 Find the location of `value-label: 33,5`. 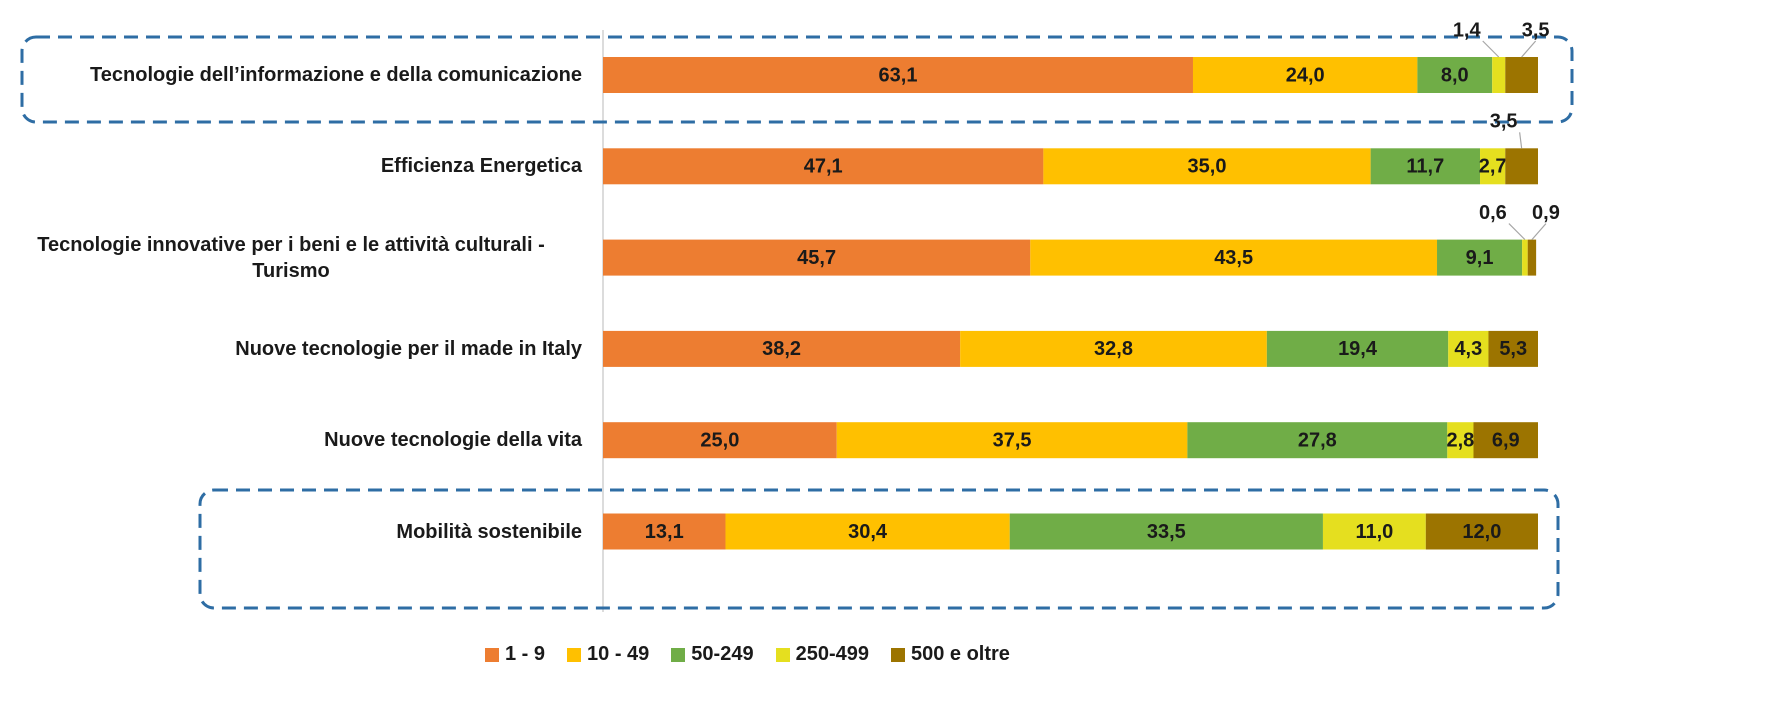

value-label: 33,5 is located at coordinates (1166, 532).